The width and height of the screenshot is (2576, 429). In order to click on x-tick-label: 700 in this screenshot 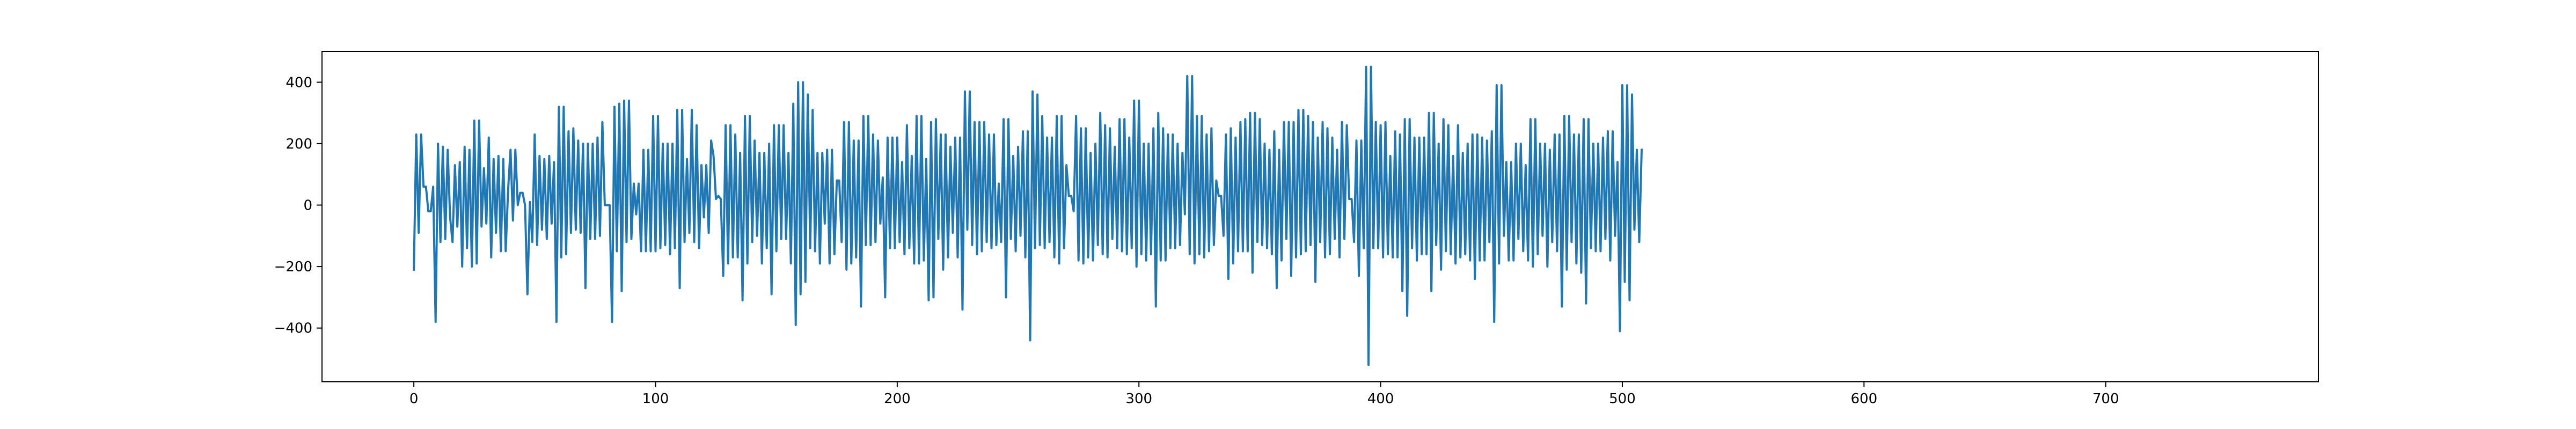, I will do `click(2105, 399)`.